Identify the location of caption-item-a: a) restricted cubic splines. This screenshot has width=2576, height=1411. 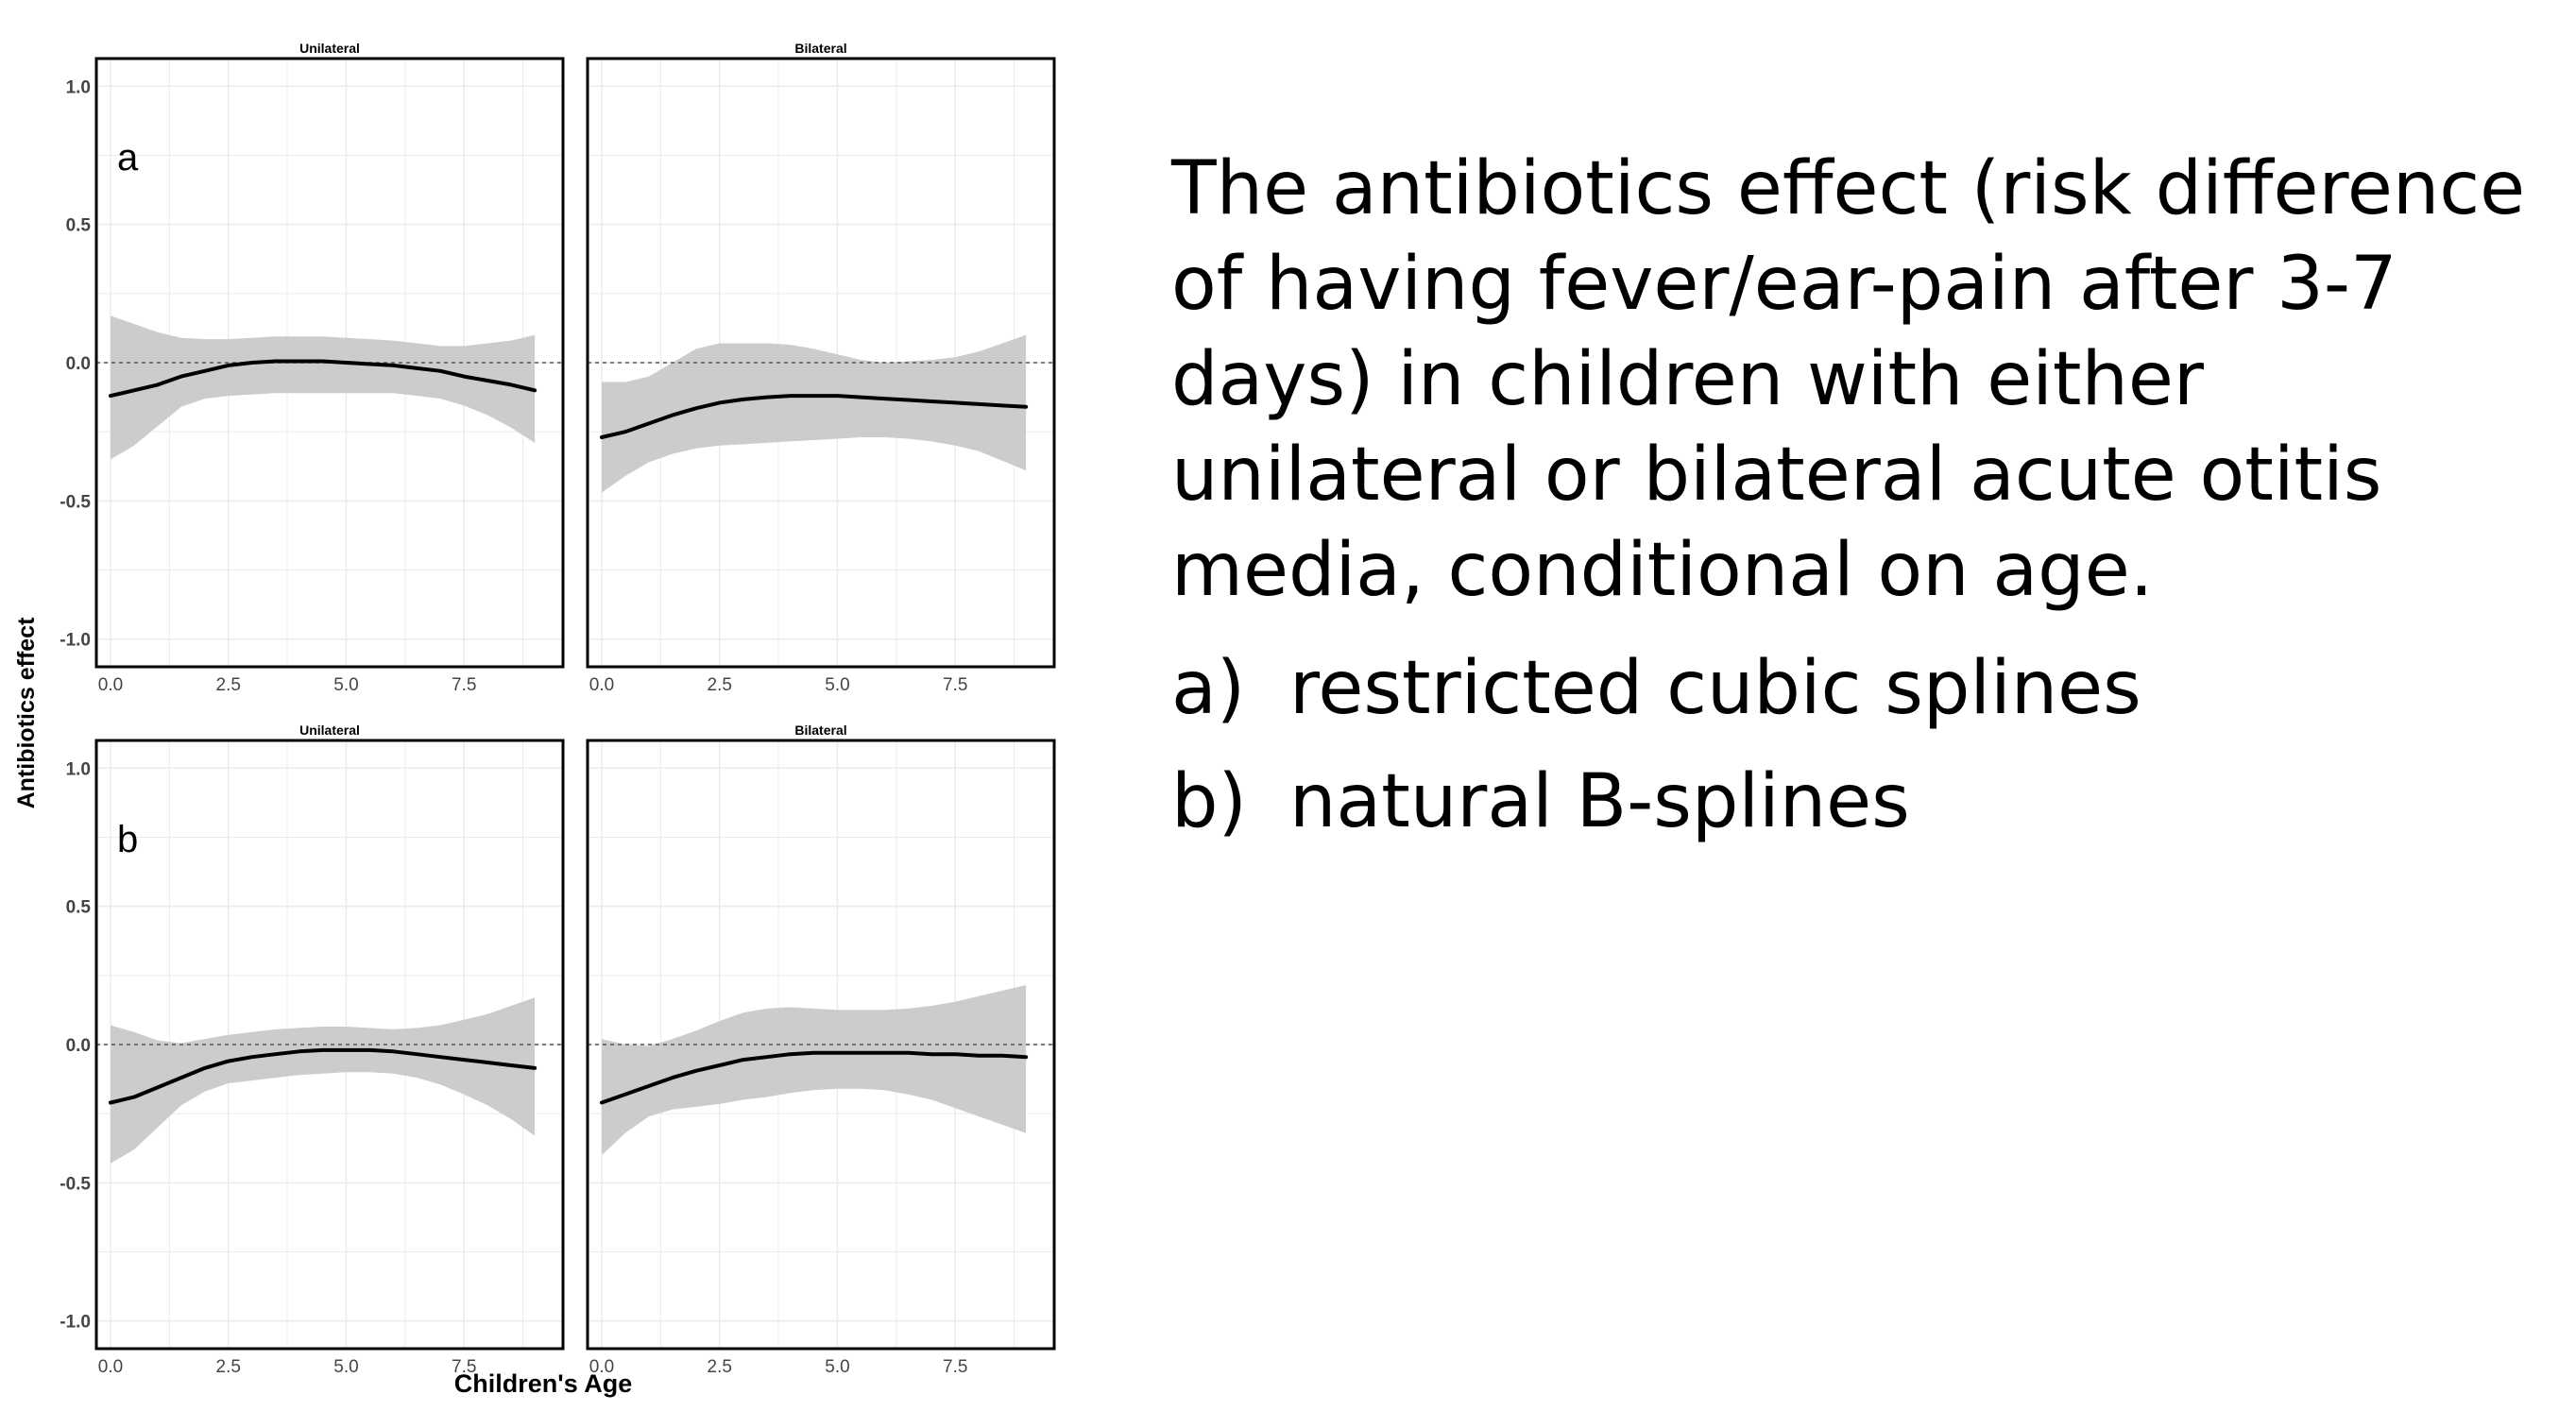
(1861, 688).